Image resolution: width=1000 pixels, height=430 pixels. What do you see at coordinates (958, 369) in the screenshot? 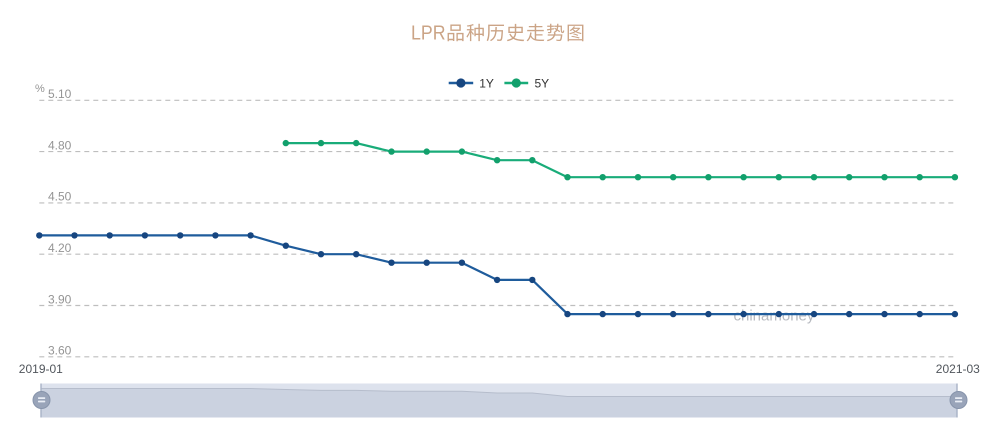
I see `svg-text: 2021-03` at bounding box center [958, 369].